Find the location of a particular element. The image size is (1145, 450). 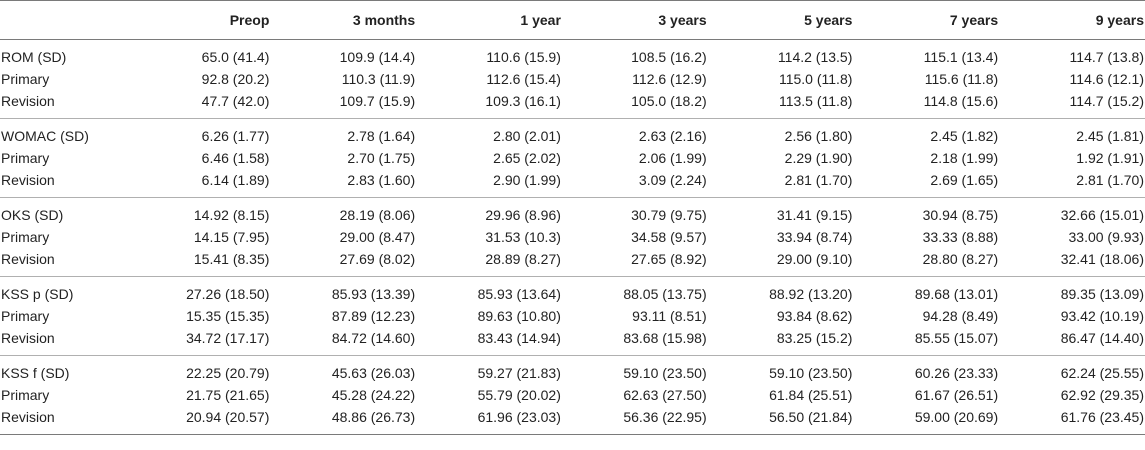

header-cell-3-months: 3 months is located at coordinates (343, 20).